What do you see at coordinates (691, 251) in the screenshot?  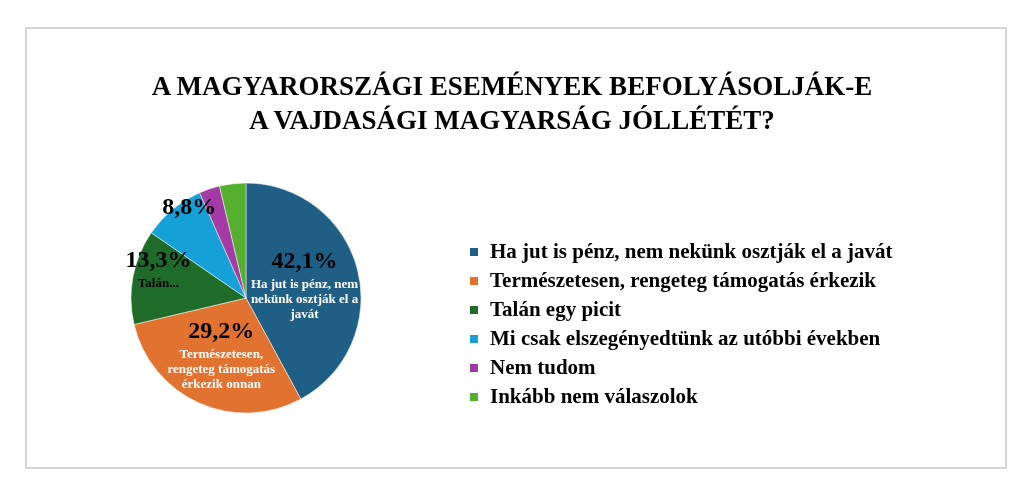 I see `legend-label: Ha jut is pénz, nem nekünk osztják el a javát` at bounding box center [691, 251].